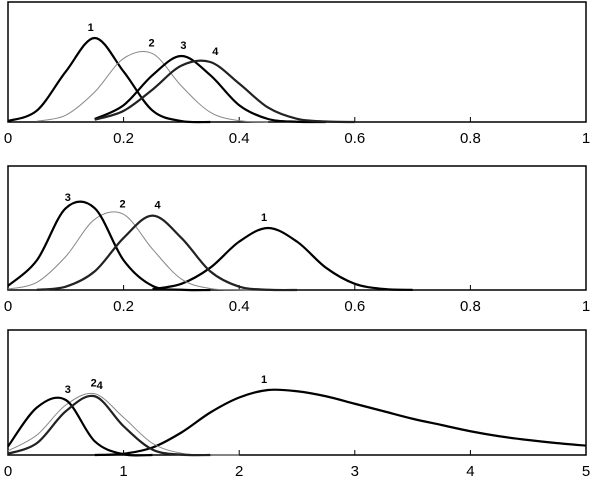 The width and height of the screenshot is (594, 480). Describe the element at coordinates (470, 471) in the screenshot. I see `x-tick-label: 4` at that location.